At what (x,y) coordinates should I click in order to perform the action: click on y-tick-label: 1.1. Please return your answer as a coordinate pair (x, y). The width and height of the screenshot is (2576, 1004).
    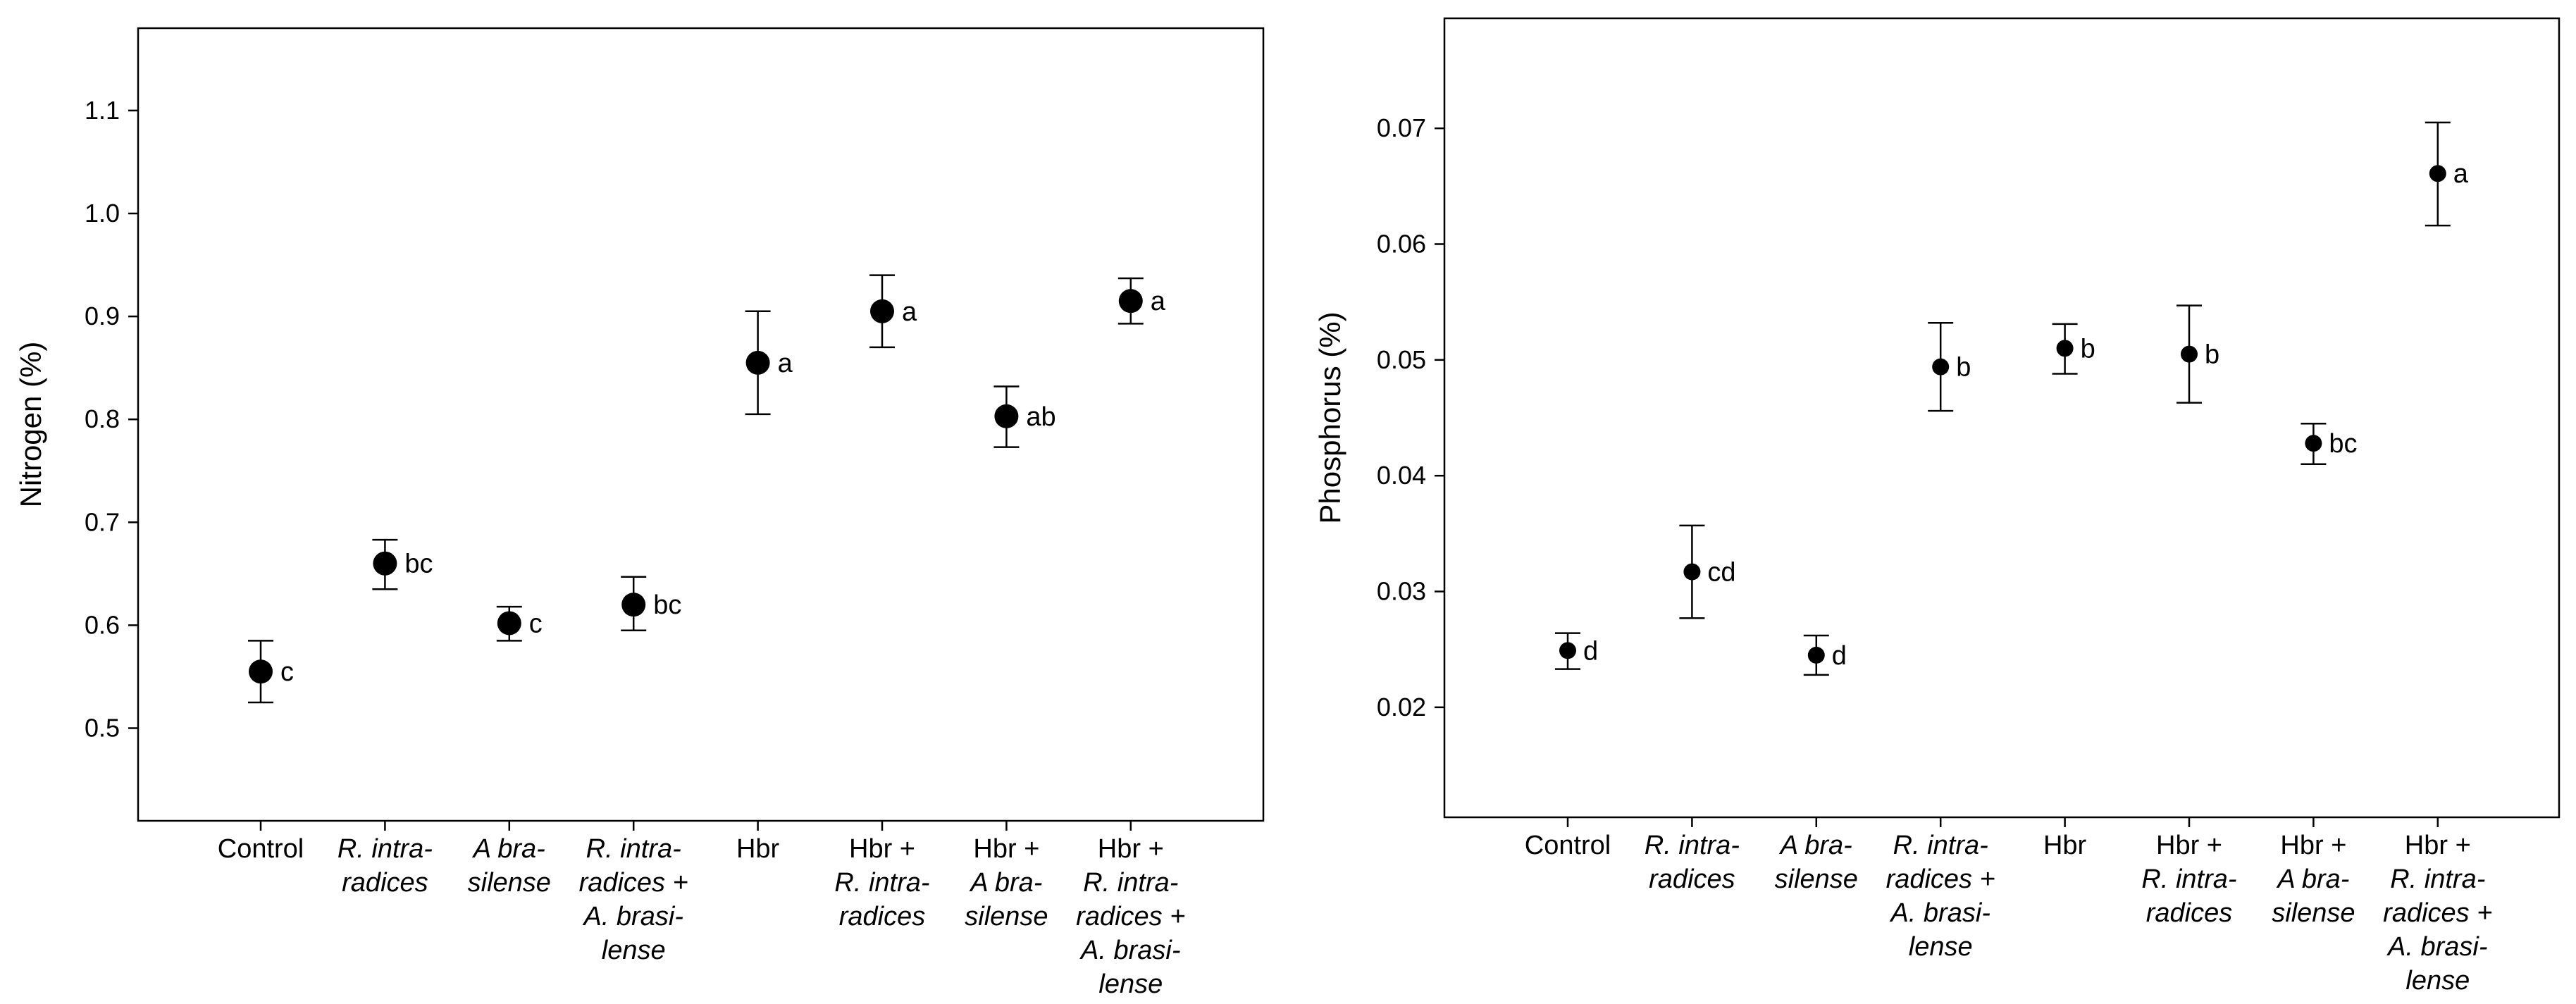
    Looking at the image, I should click on (102, 110).